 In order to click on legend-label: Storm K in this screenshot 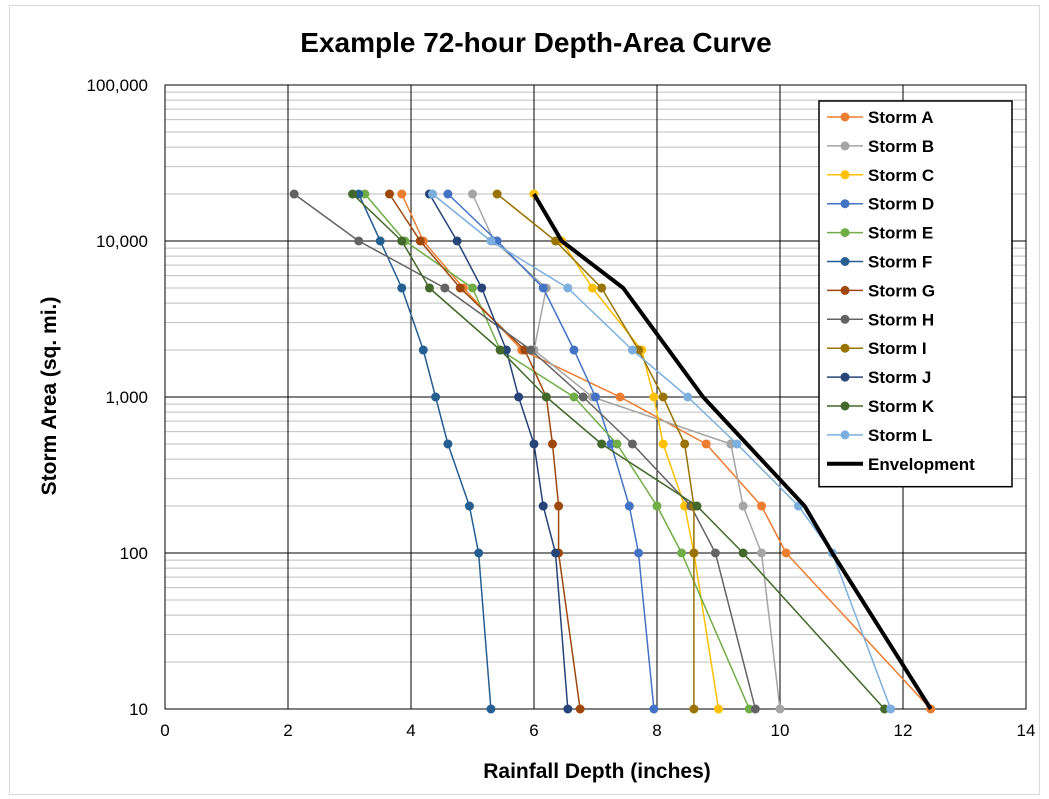, I will do `click(901, 406)`.